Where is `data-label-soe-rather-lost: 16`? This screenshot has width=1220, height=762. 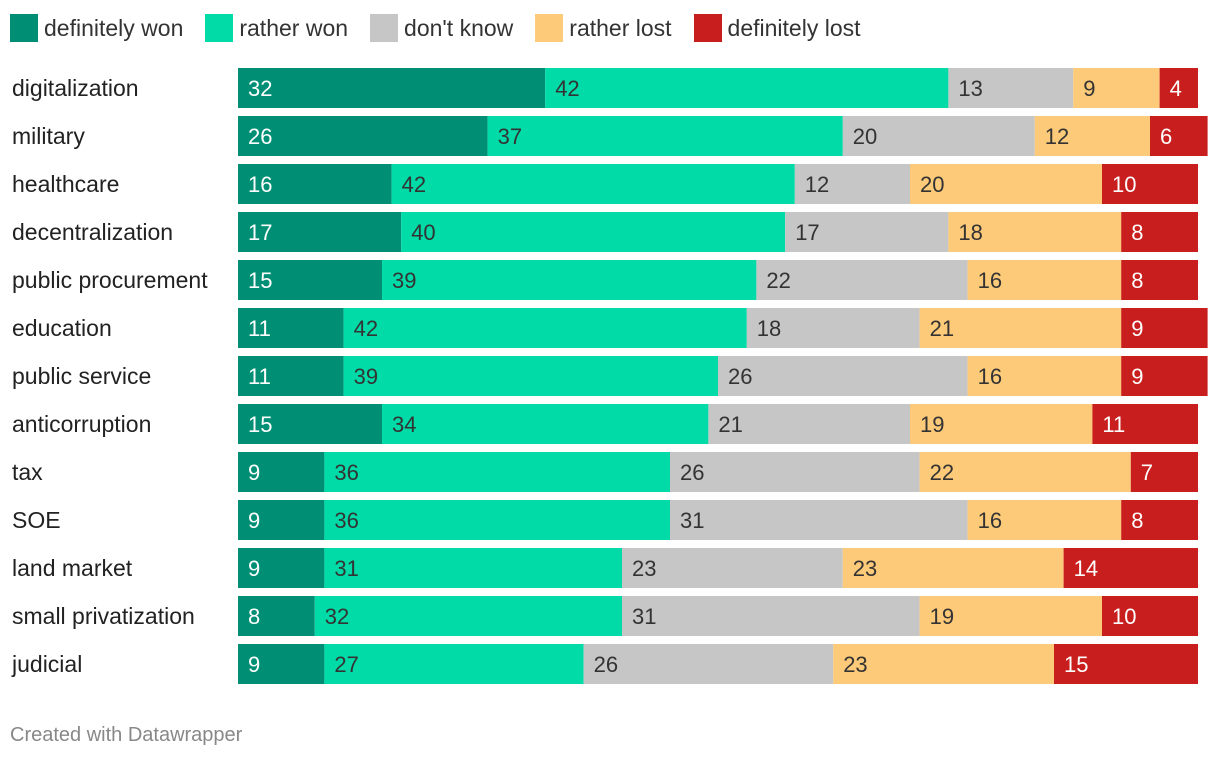
data-label-soe-rather-lost: 16 is located at coordinates (990, 520).